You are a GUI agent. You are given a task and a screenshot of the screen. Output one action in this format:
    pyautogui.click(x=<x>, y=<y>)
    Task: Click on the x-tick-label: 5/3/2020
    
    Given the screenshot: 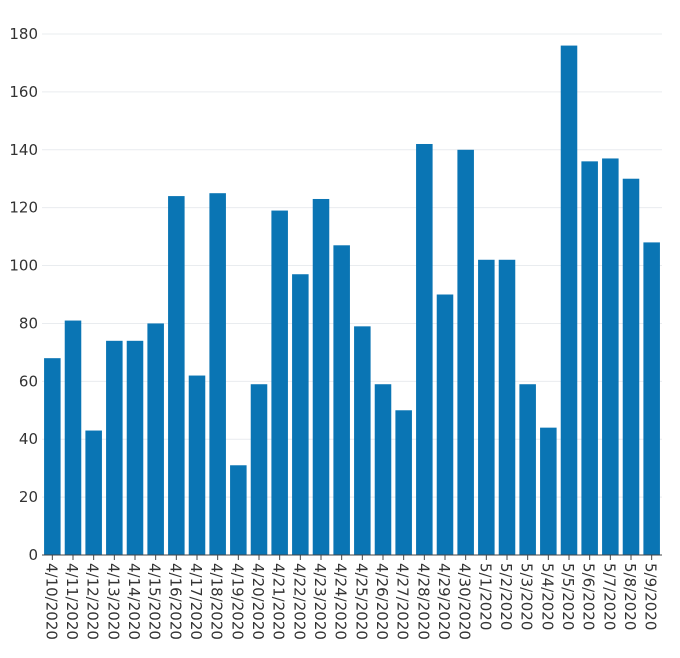 What is the action you would take?
    pyautogui.click(x=527, y=596)
    